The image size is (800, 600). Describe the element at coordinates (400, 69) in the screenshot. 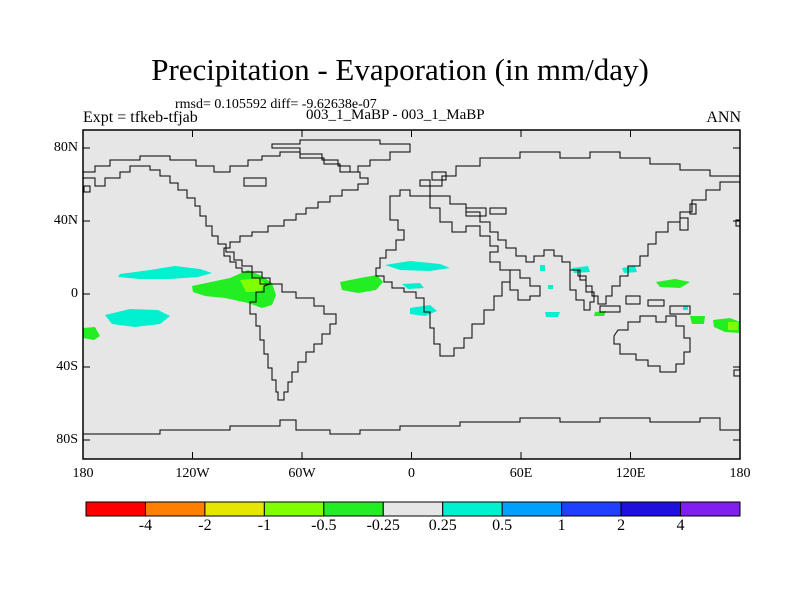

I see `plot-title: Precipitation - Evaporation (in mm/day)` at that location.